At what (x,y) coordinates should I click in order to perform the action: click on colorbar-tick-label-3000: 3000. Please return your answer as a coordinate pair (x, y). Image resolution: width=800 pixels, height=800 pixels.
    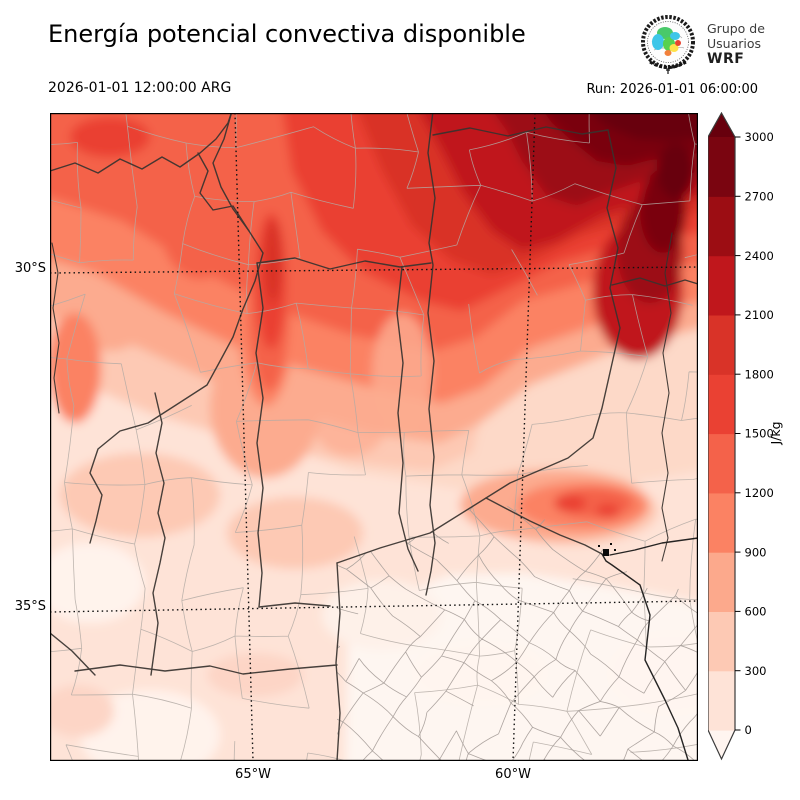
    Looking at the image, I should click on (759, 137).